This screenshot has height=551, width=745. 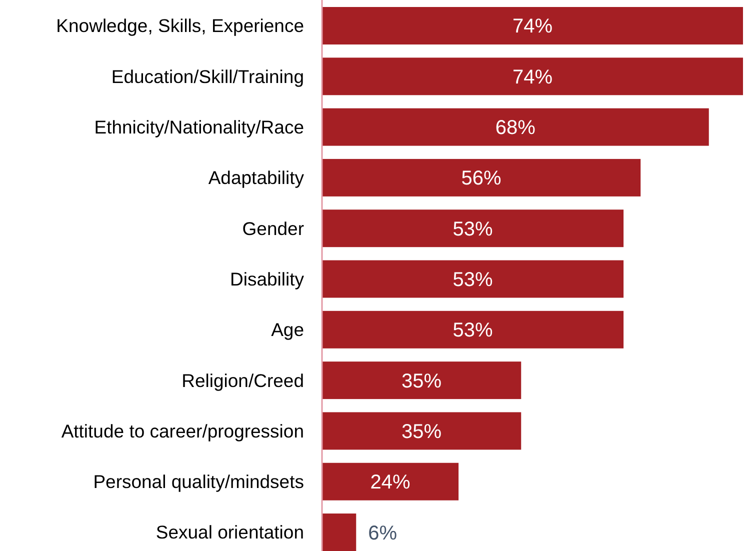 I want to click on data-label: 6%, so click(x=383, y=533).